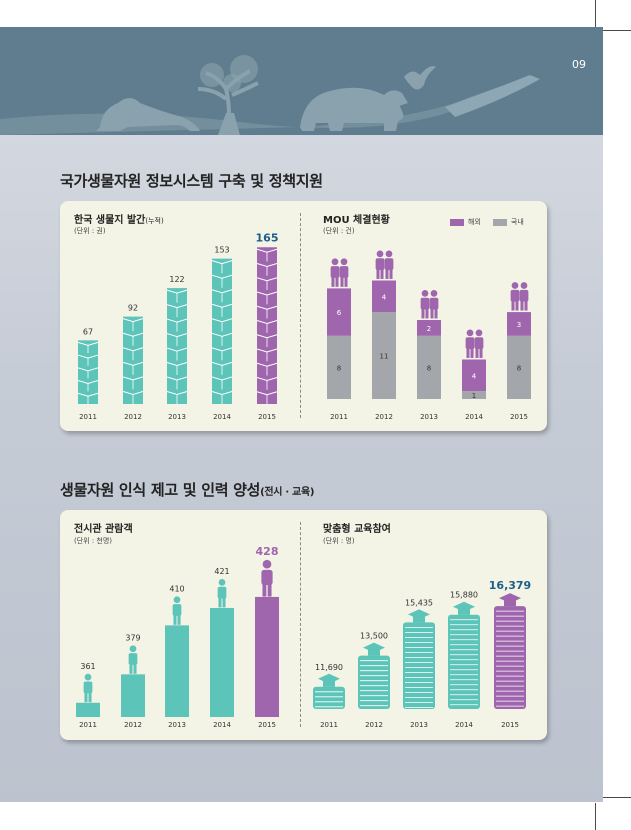  What do you see at coordinates (93, 541) in the screenshot?
I see `unit-label: (단위 : 천명)` at bounding box center [93, 541].